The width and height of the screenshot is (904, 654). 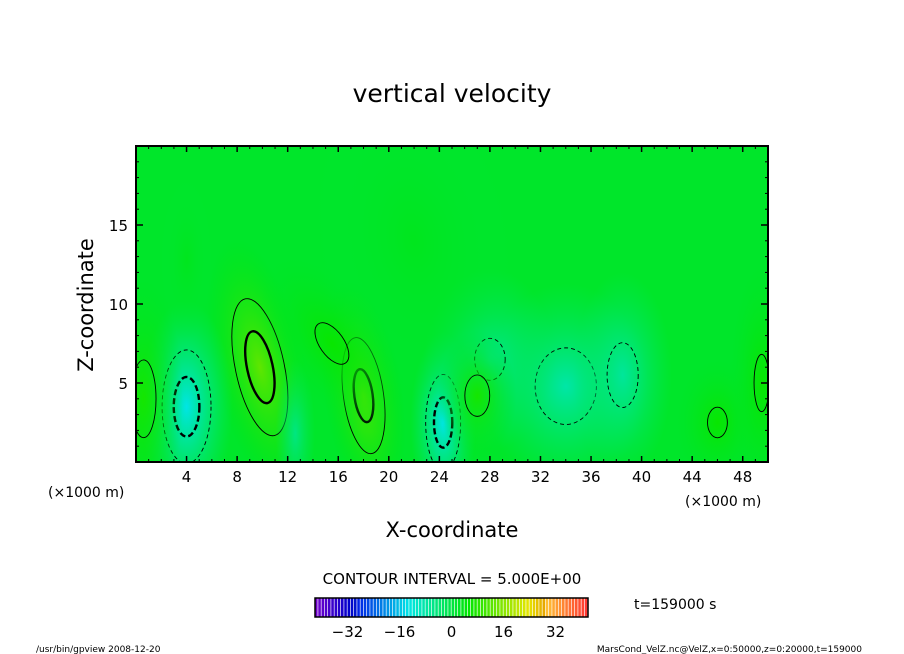 What do you see at coordinates (348, 632) in the screenshot?
I see `colorbar-tick-label: −32` at bounding box center [348, 632].